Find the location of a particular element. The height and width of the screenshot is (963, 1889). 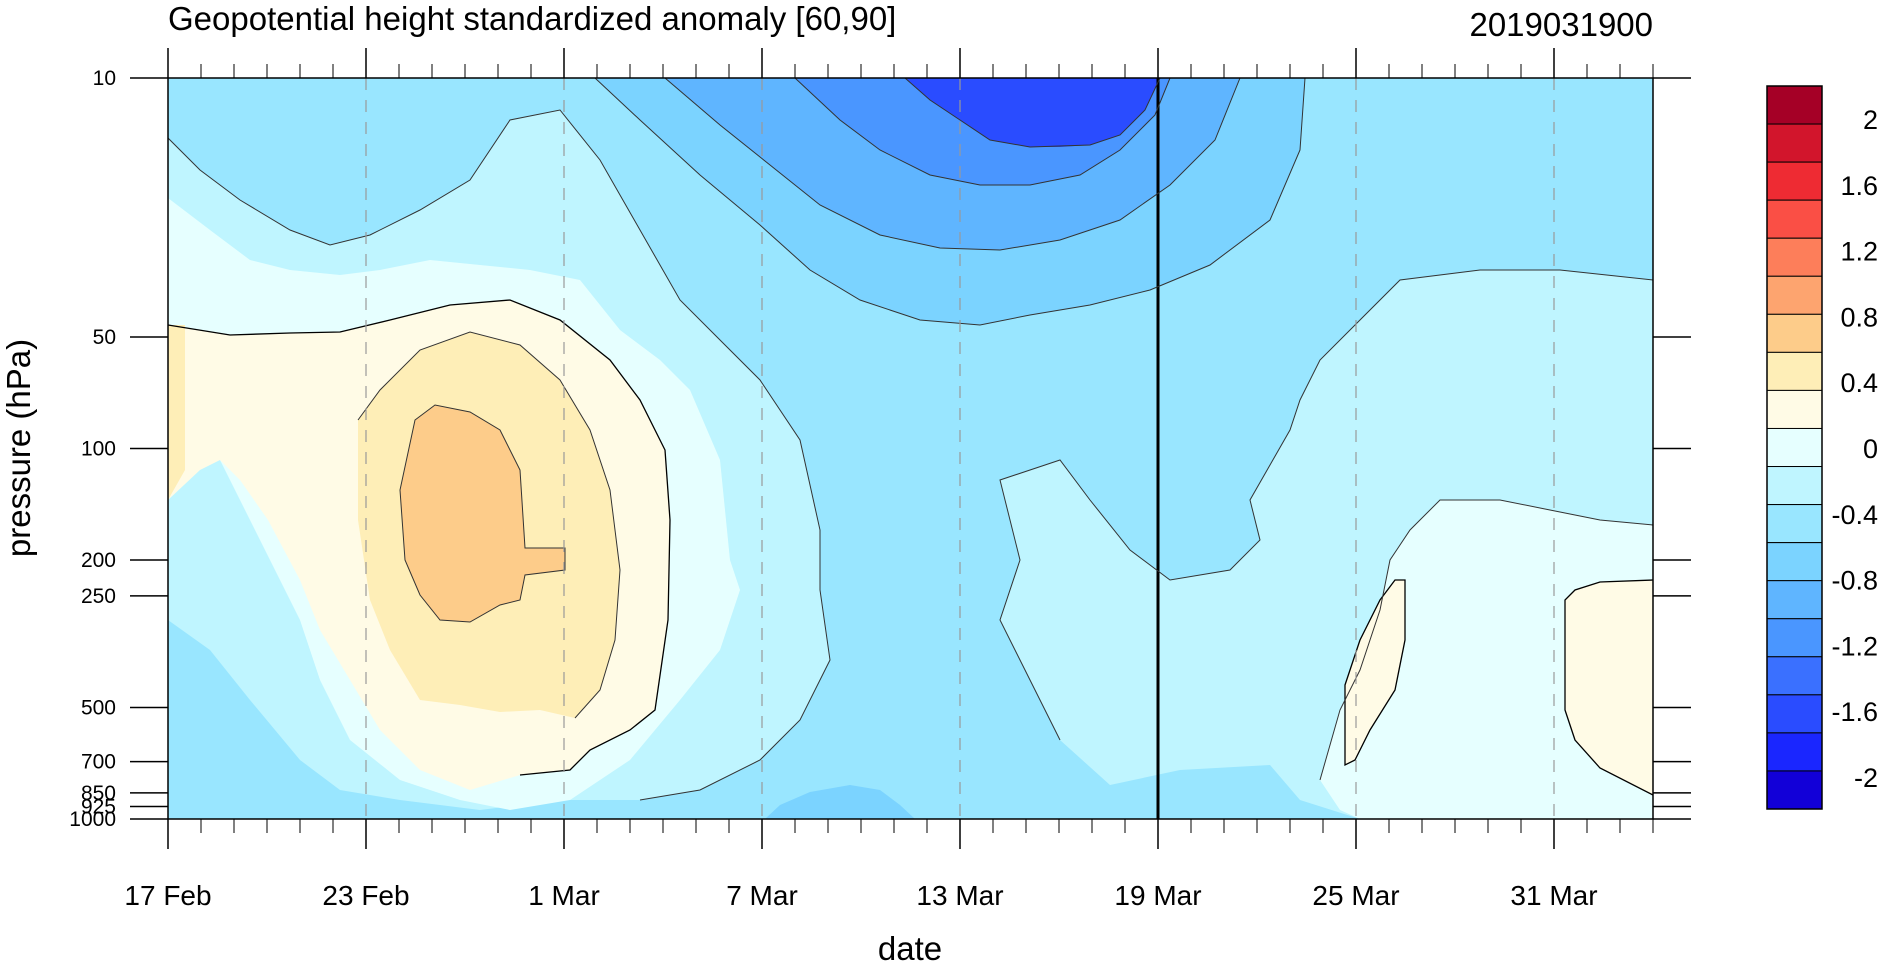

colorbar-label: -2 is located at coordinates (1866, 778).